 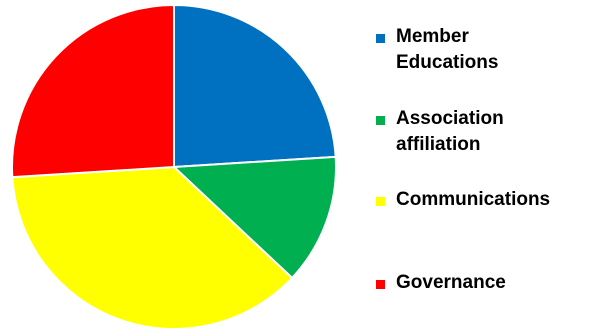 I want to click on legend-swatch-association-affiliation, so click(x=380, y=120).